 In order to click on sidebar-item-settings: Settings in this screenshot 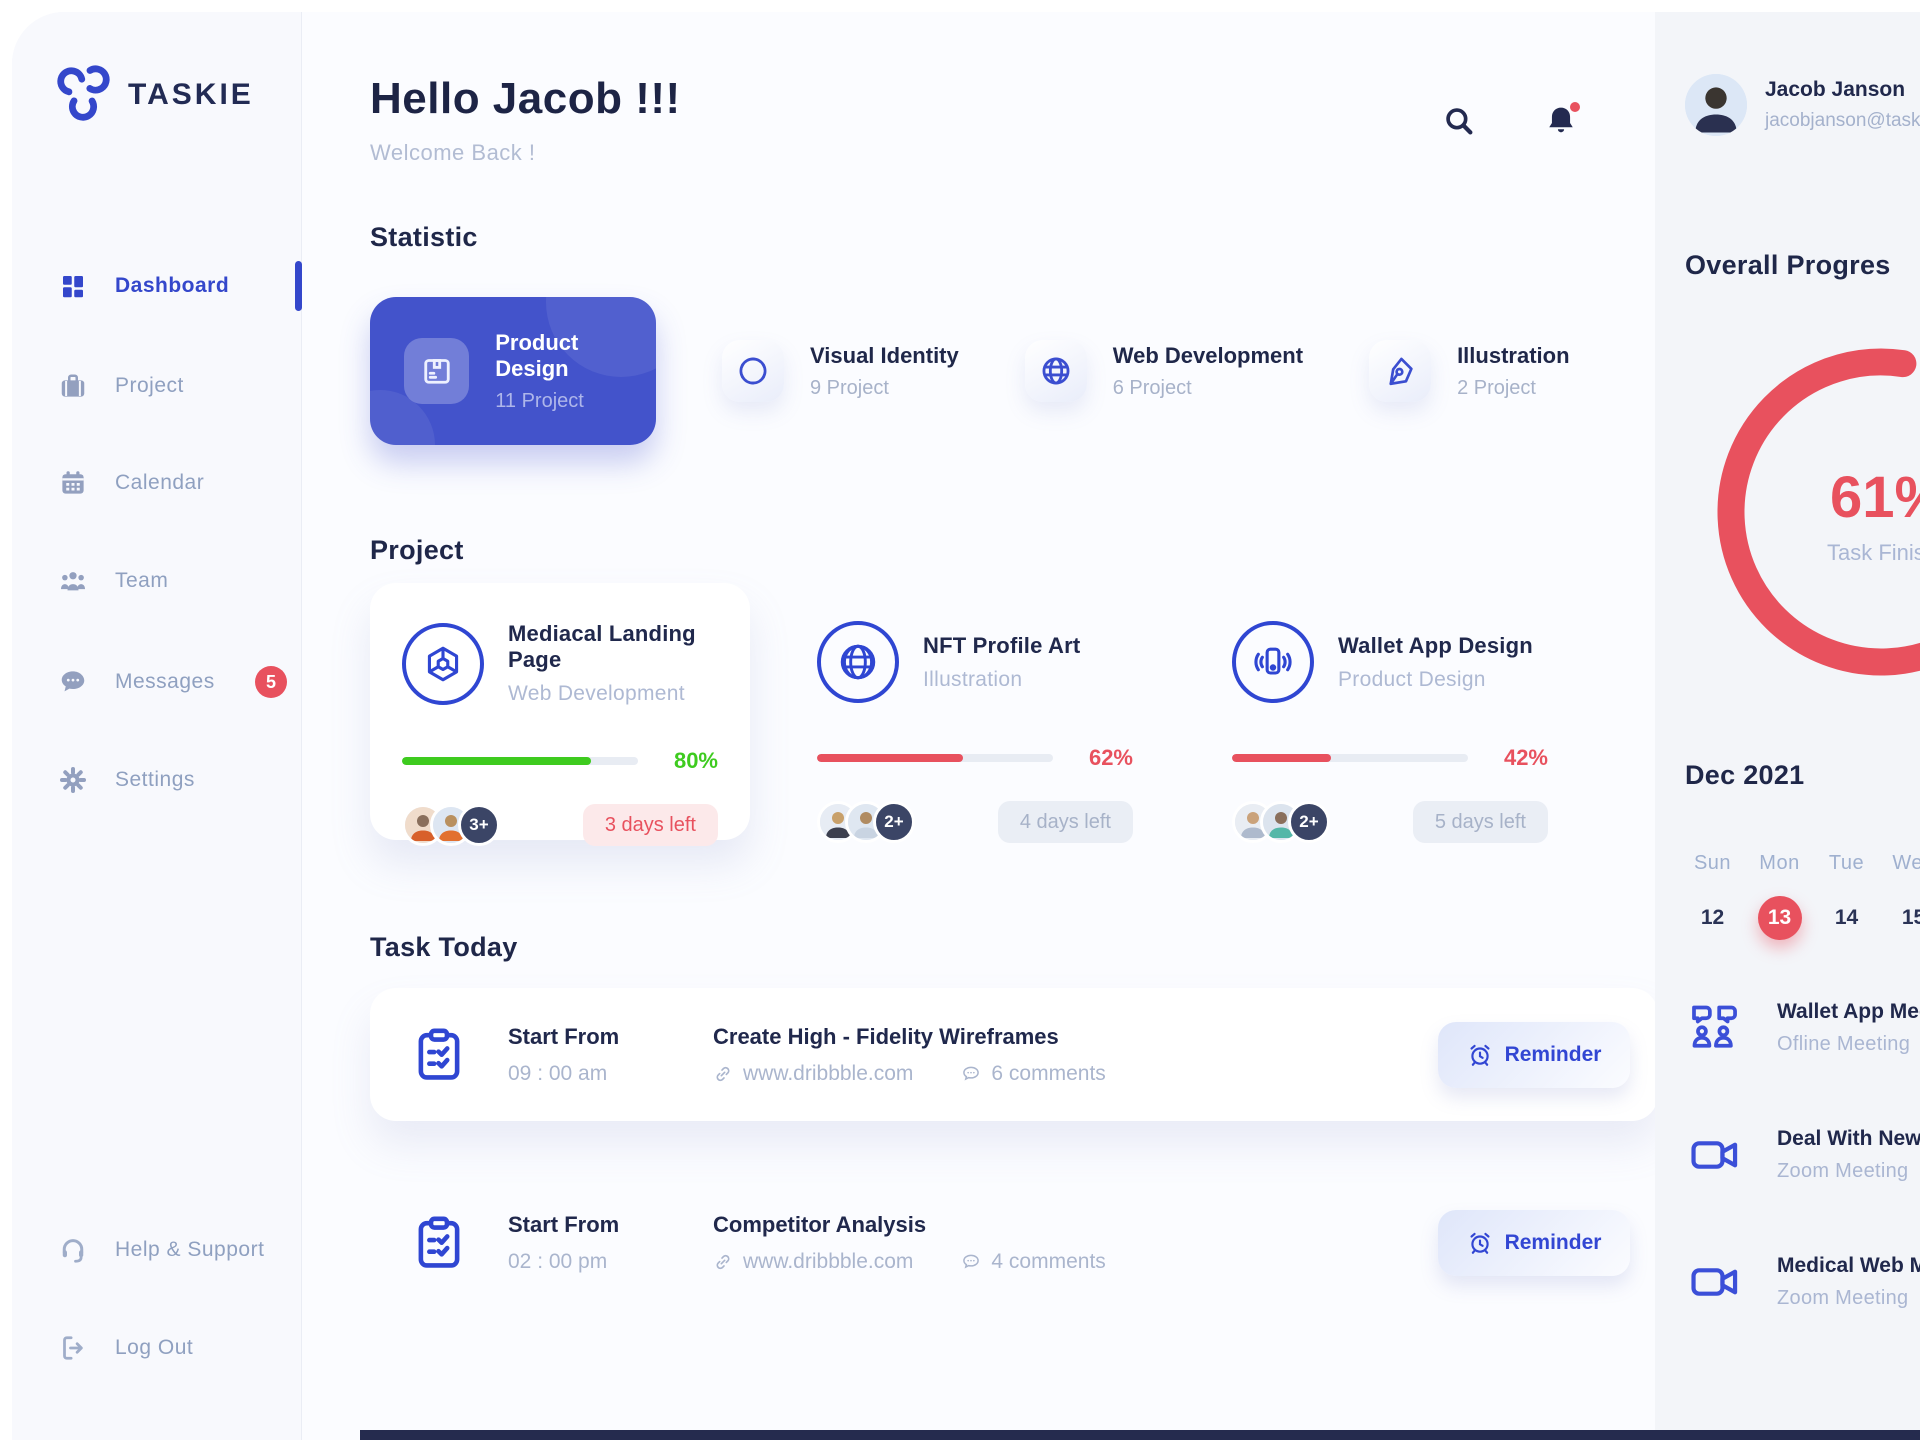, I will do `click(156, 780)`.